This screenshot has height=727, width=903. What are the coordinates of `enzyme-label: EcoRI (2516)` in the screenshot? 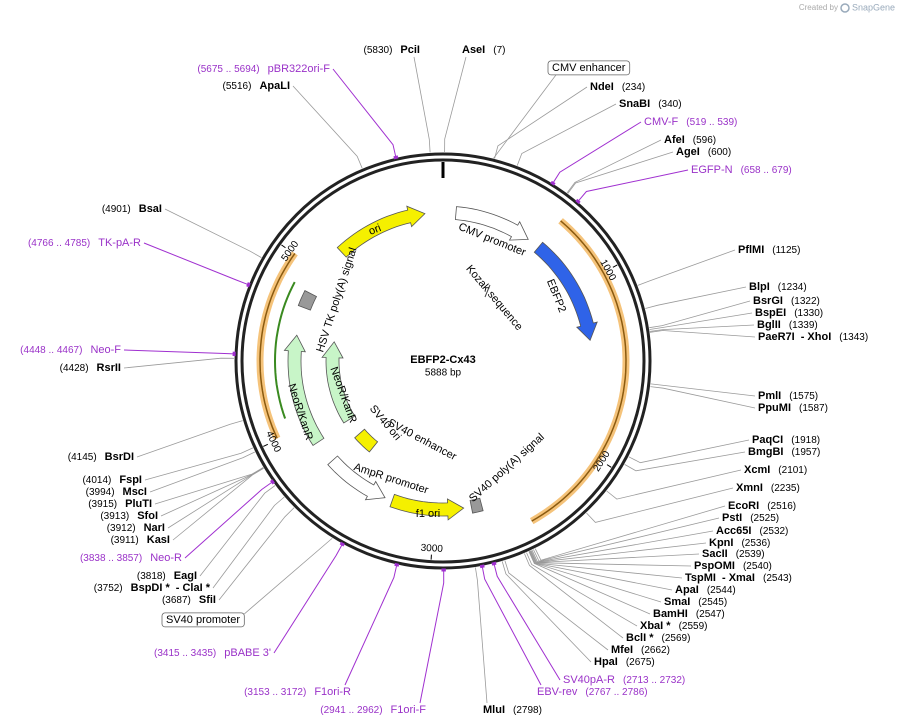 It's located at (762, 506).